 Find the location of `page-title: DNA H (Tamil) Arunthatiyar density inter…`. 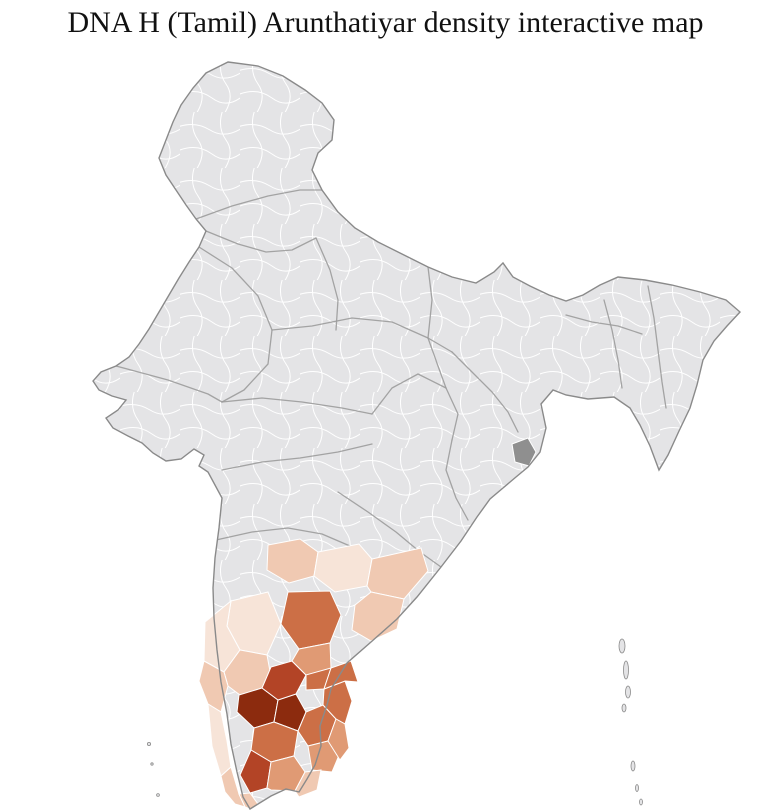

page-title: DNA H (Tamil) Arunthatiyar density inter… is located at coordinates (385, 22).